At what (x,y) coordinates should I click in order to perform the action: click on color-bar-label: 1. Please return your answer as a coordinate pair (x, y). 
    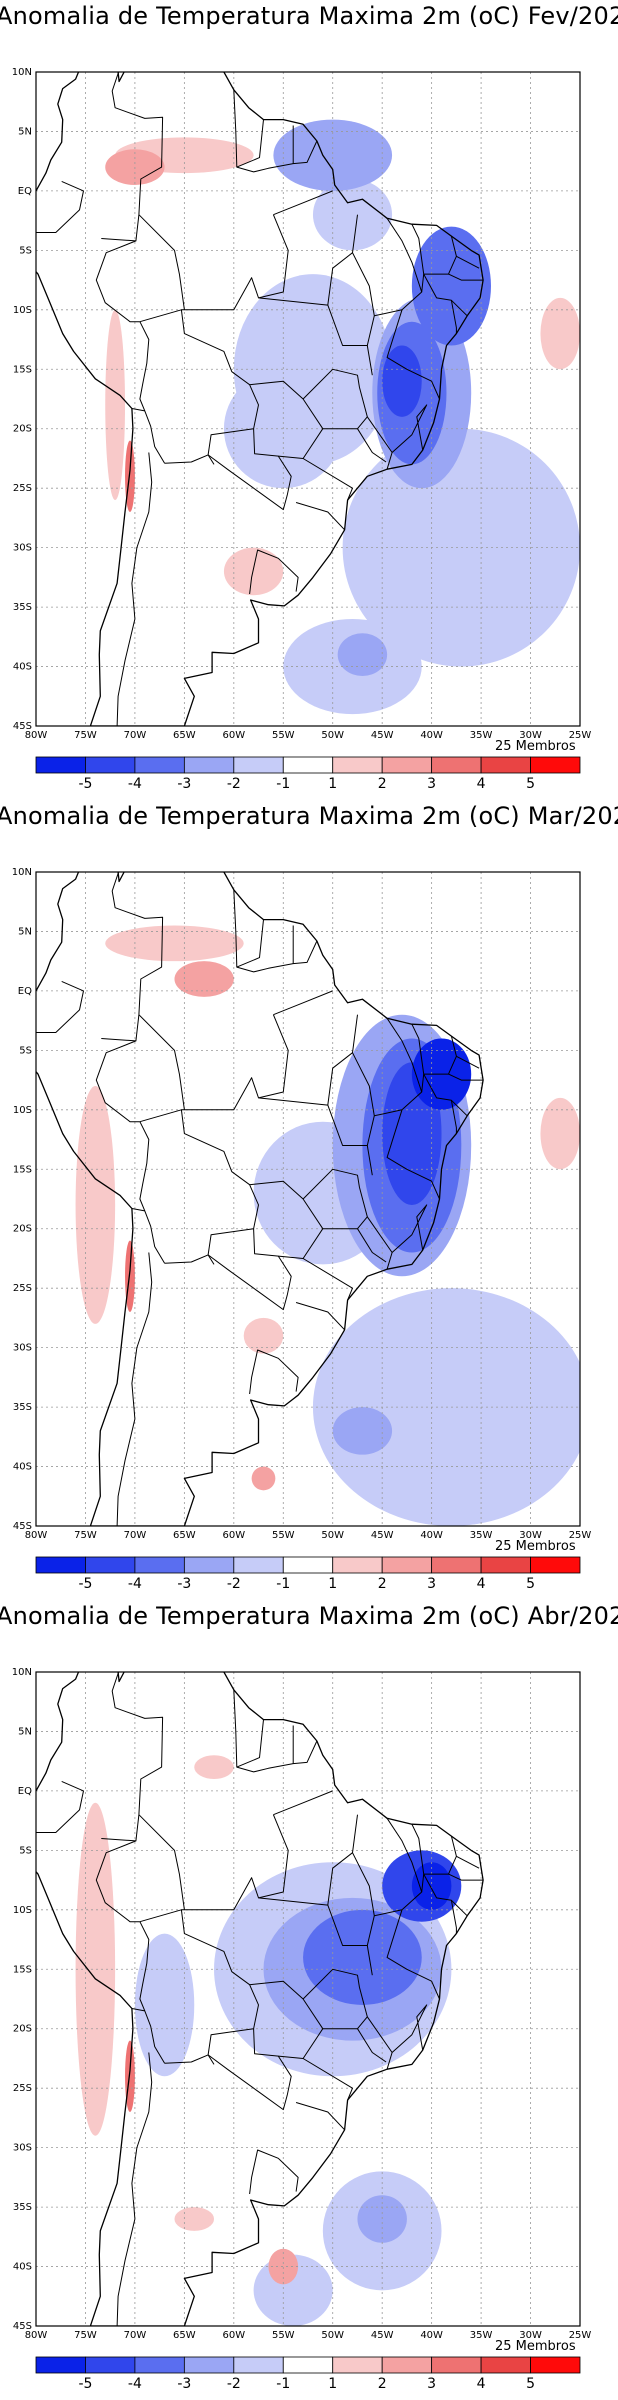
    Looking at the image, I should click on (332, 784).